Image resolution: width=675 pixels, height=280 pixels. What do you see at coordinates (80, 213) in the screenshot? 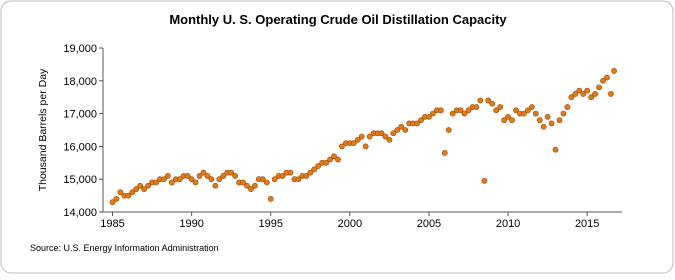
I see `y-tick-label: 14,000` at bounding box center [80, 213].